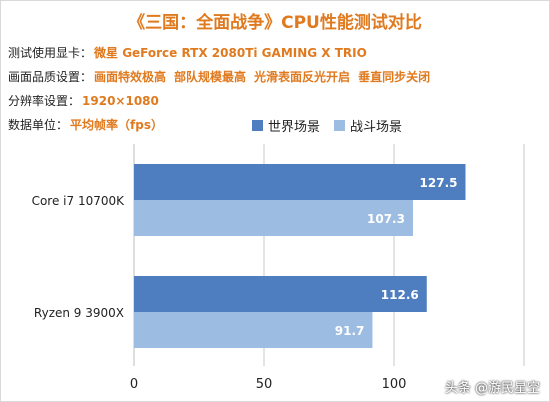 The width and height of the screenshot is (550, 402). I want to click on info-value: 画面特效极高, so click(130, 77).